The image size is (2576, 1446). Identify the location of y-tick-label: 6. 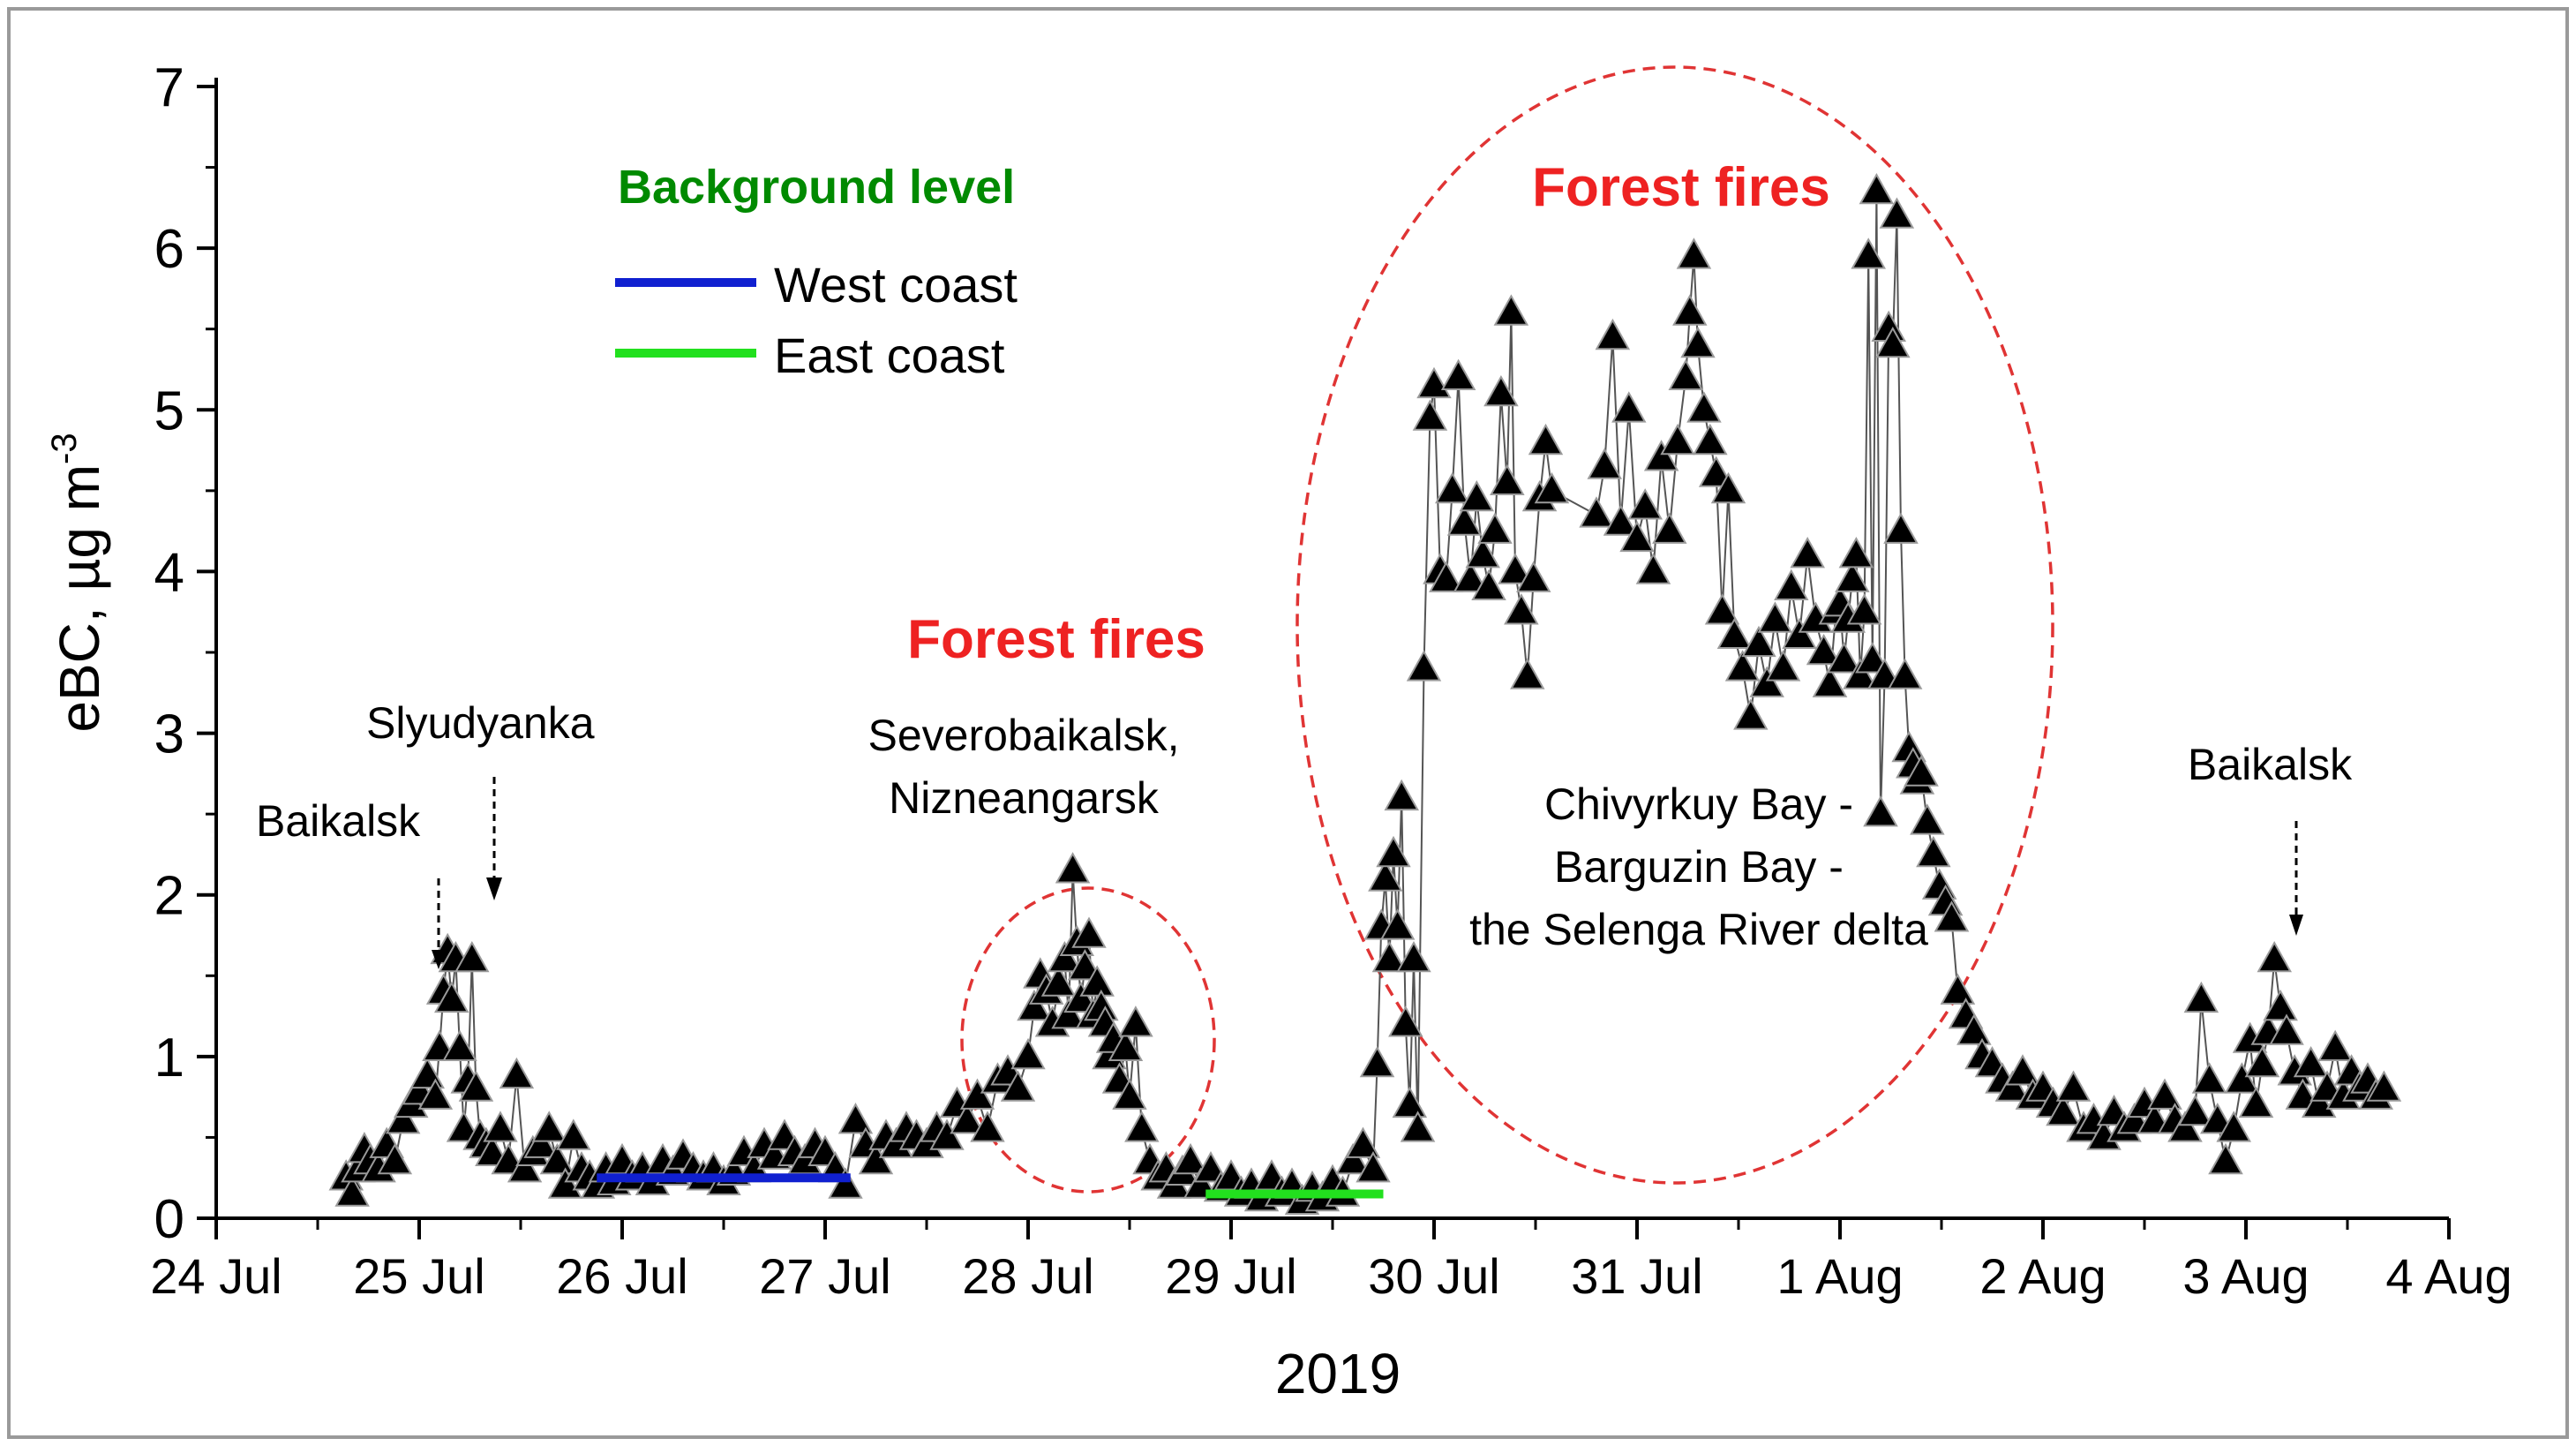
(169, 249).